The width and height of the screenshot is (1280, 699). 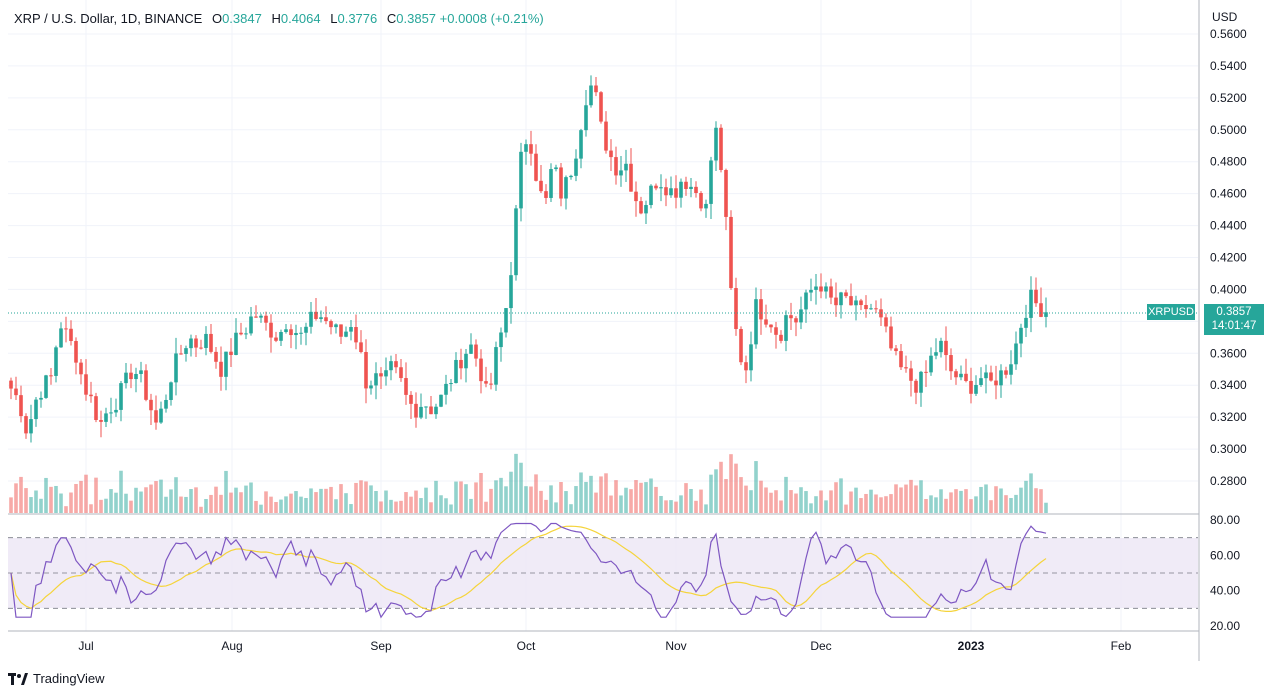 I want to click on low-value: 0.3776, so click(x=357, y=18).